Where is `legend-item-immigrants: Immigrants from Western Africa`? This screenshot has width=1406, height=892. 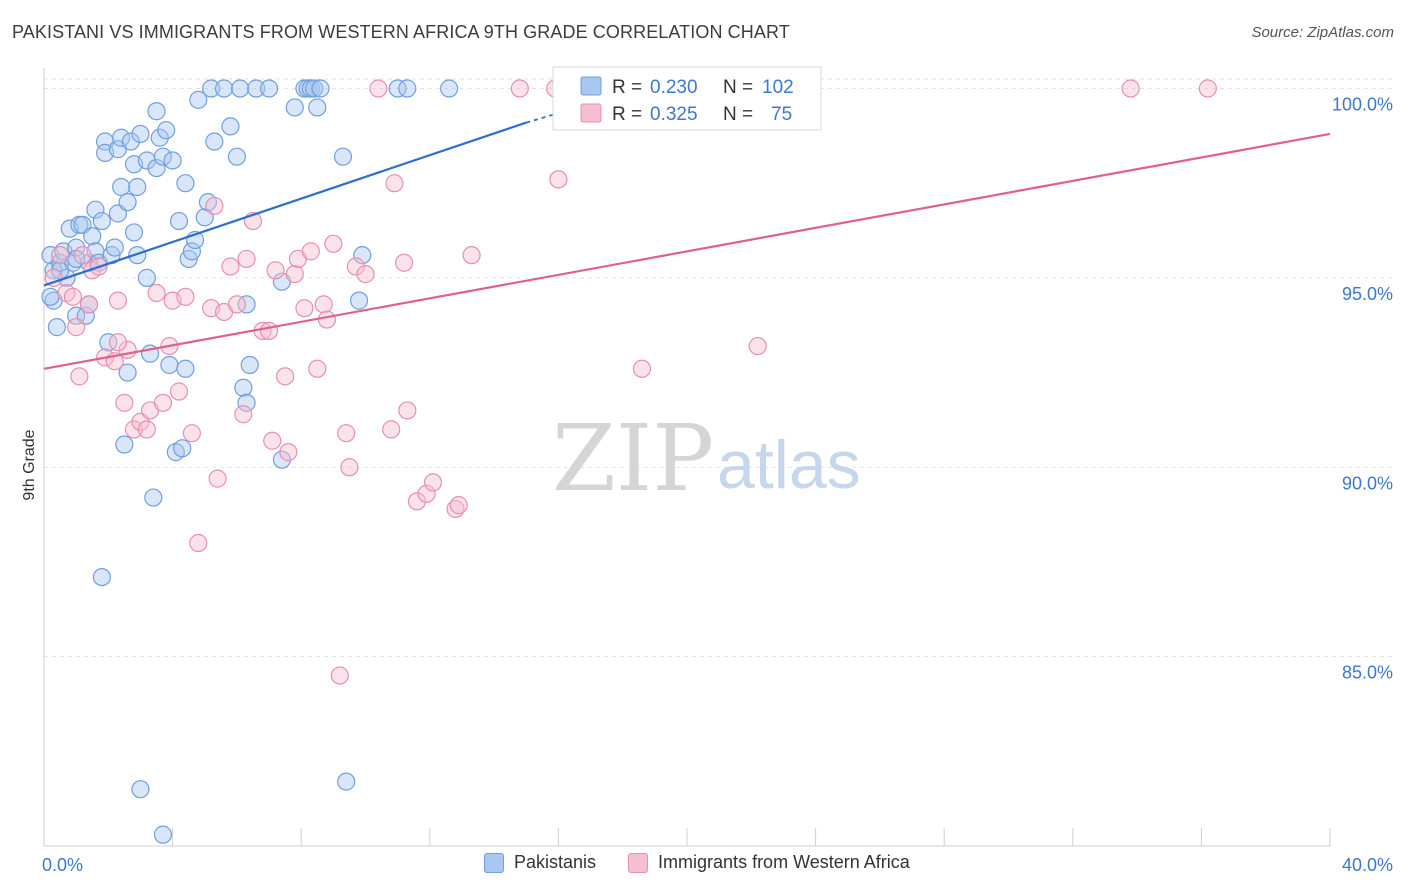
legend-item-immigrants: Immigrants from Western Africa is located at coordinates (769, 862).